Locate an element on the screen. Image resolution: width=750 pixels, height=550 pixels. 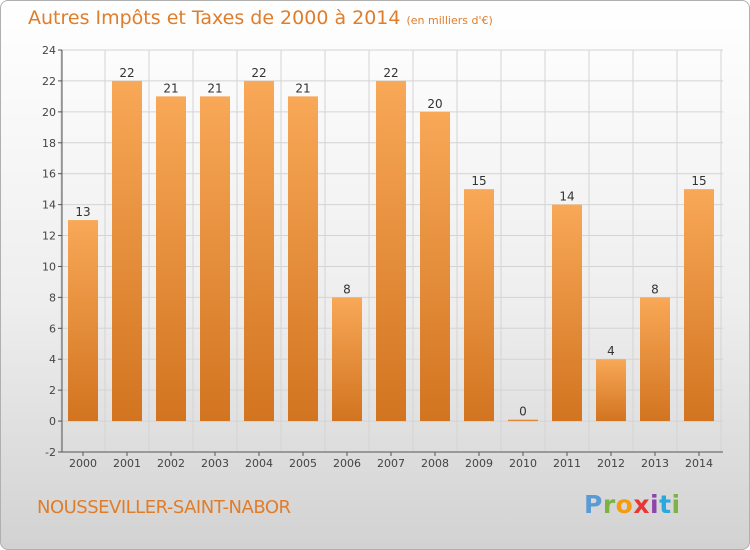
unit-label: (en milliers d'€) is located at coordinates (449, 20).